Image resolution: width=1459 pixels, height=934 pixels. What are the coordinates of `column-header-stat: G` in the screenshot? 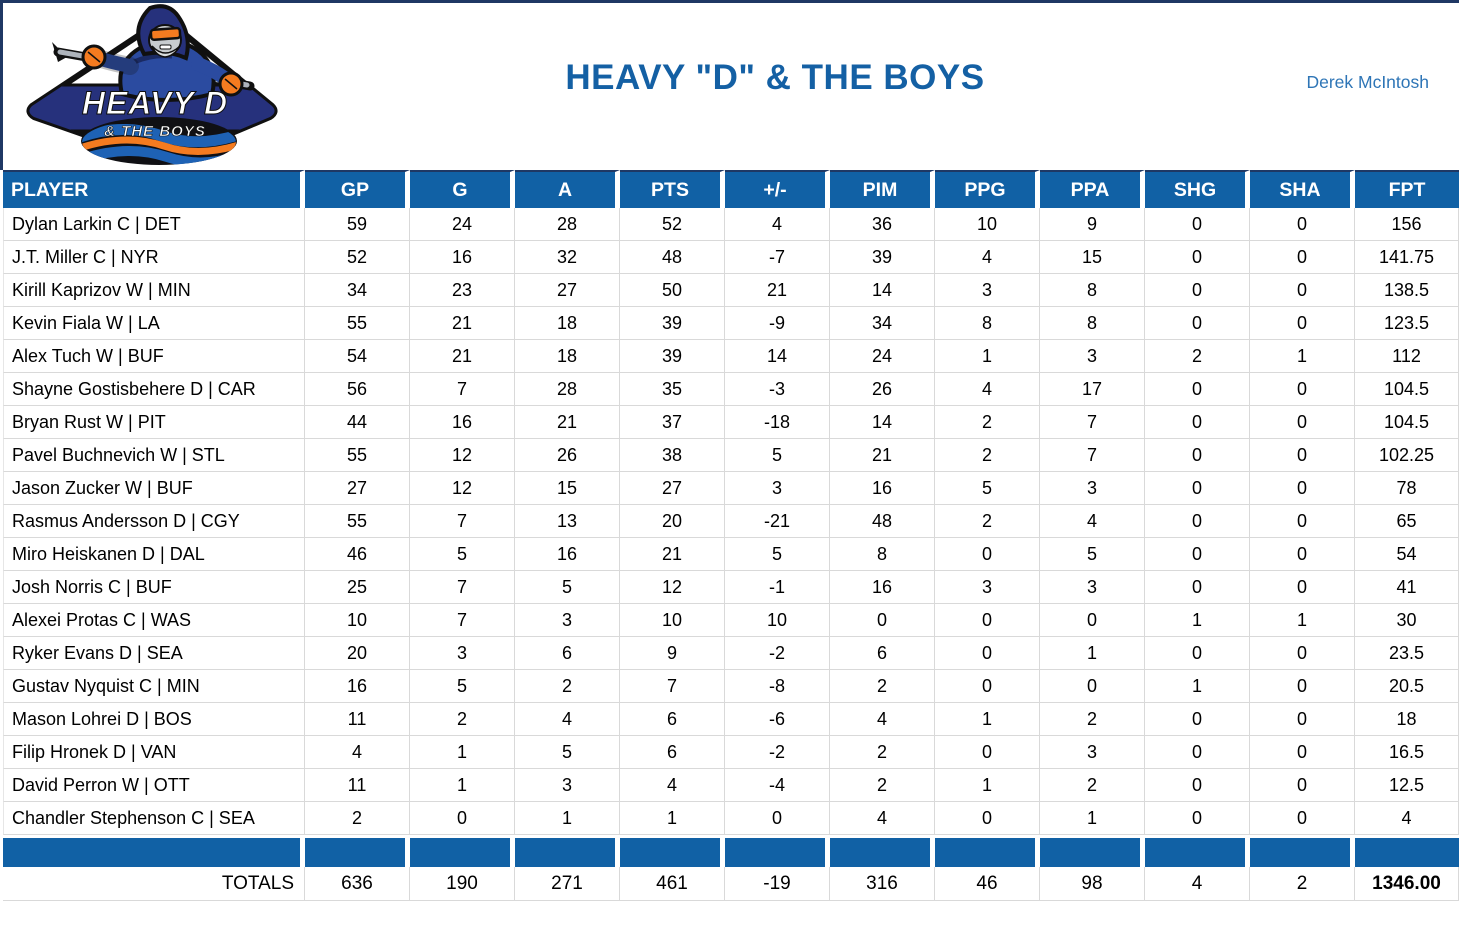 It's located at (462, 189).